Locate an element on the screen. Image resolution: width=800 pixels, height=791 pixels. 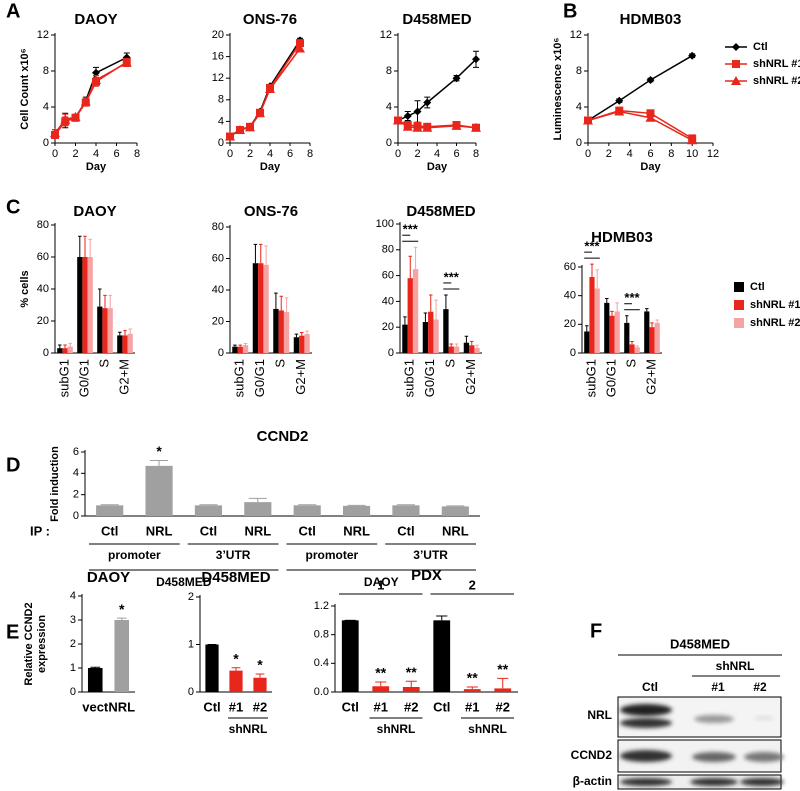
chart-title: D458MED is located at coordinates (436, 19).